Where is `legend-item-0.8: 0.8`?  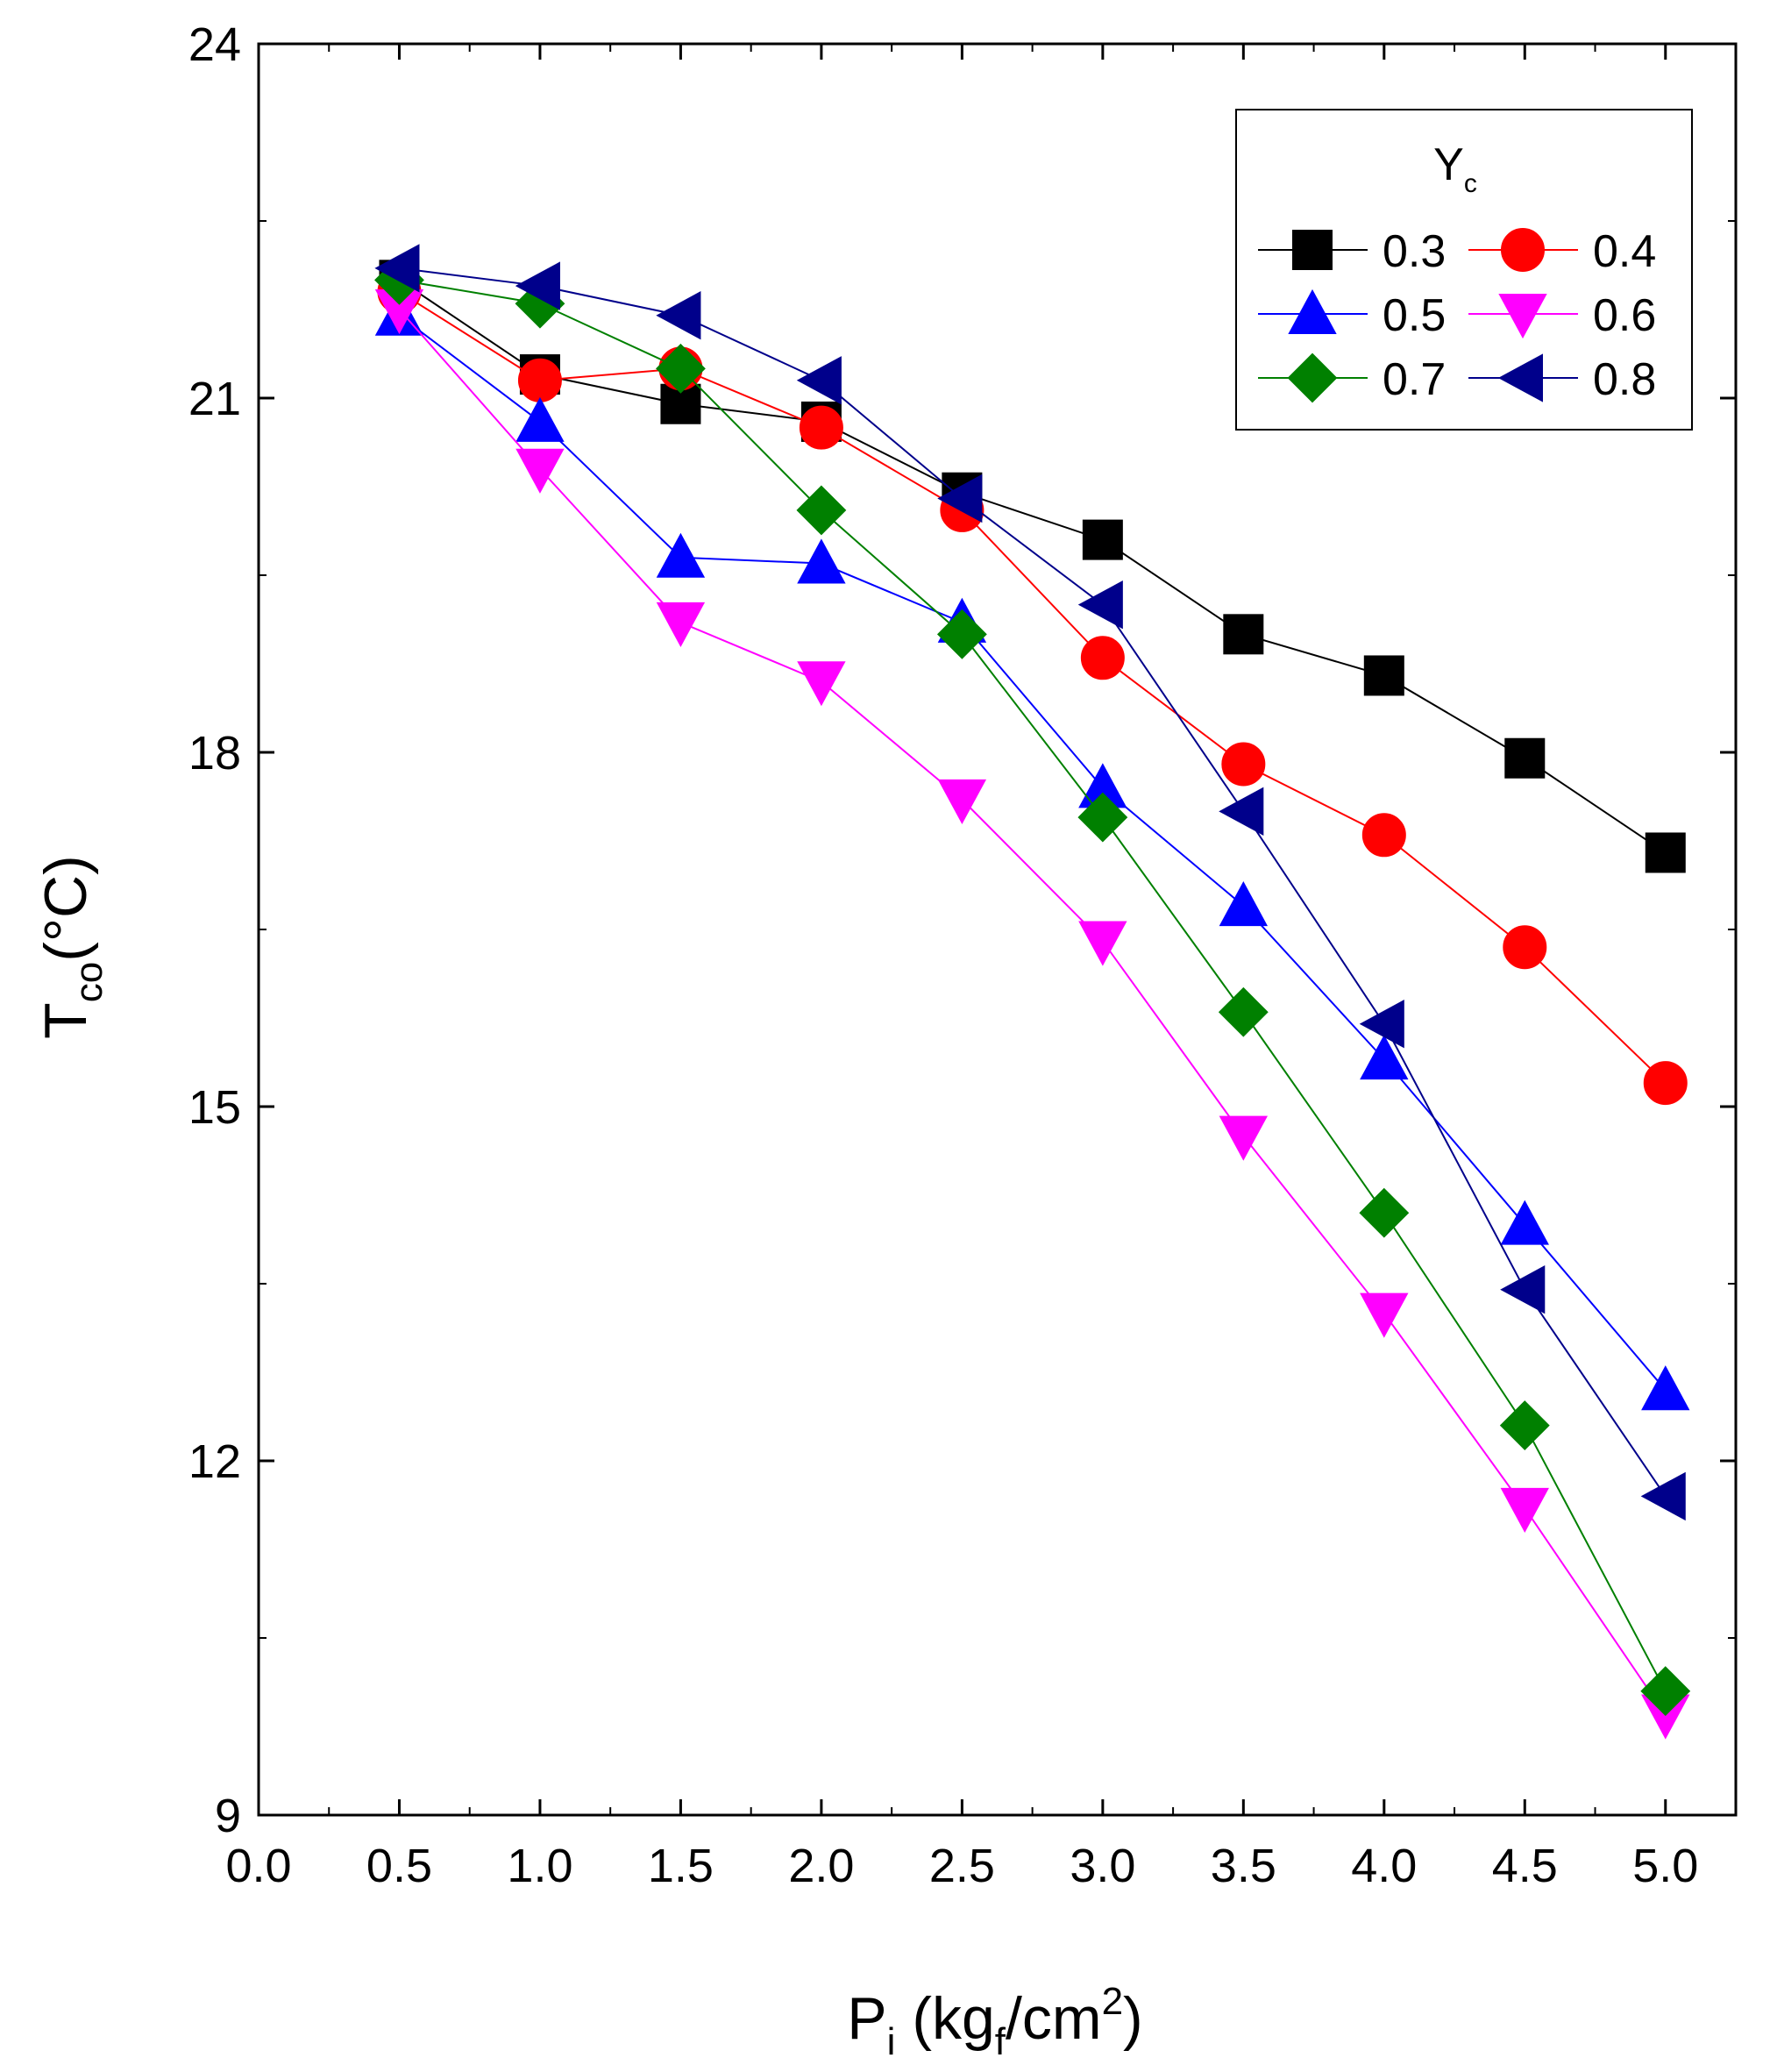
legend-item-0.8: 0.8 is located at coordinates (1562, 379).